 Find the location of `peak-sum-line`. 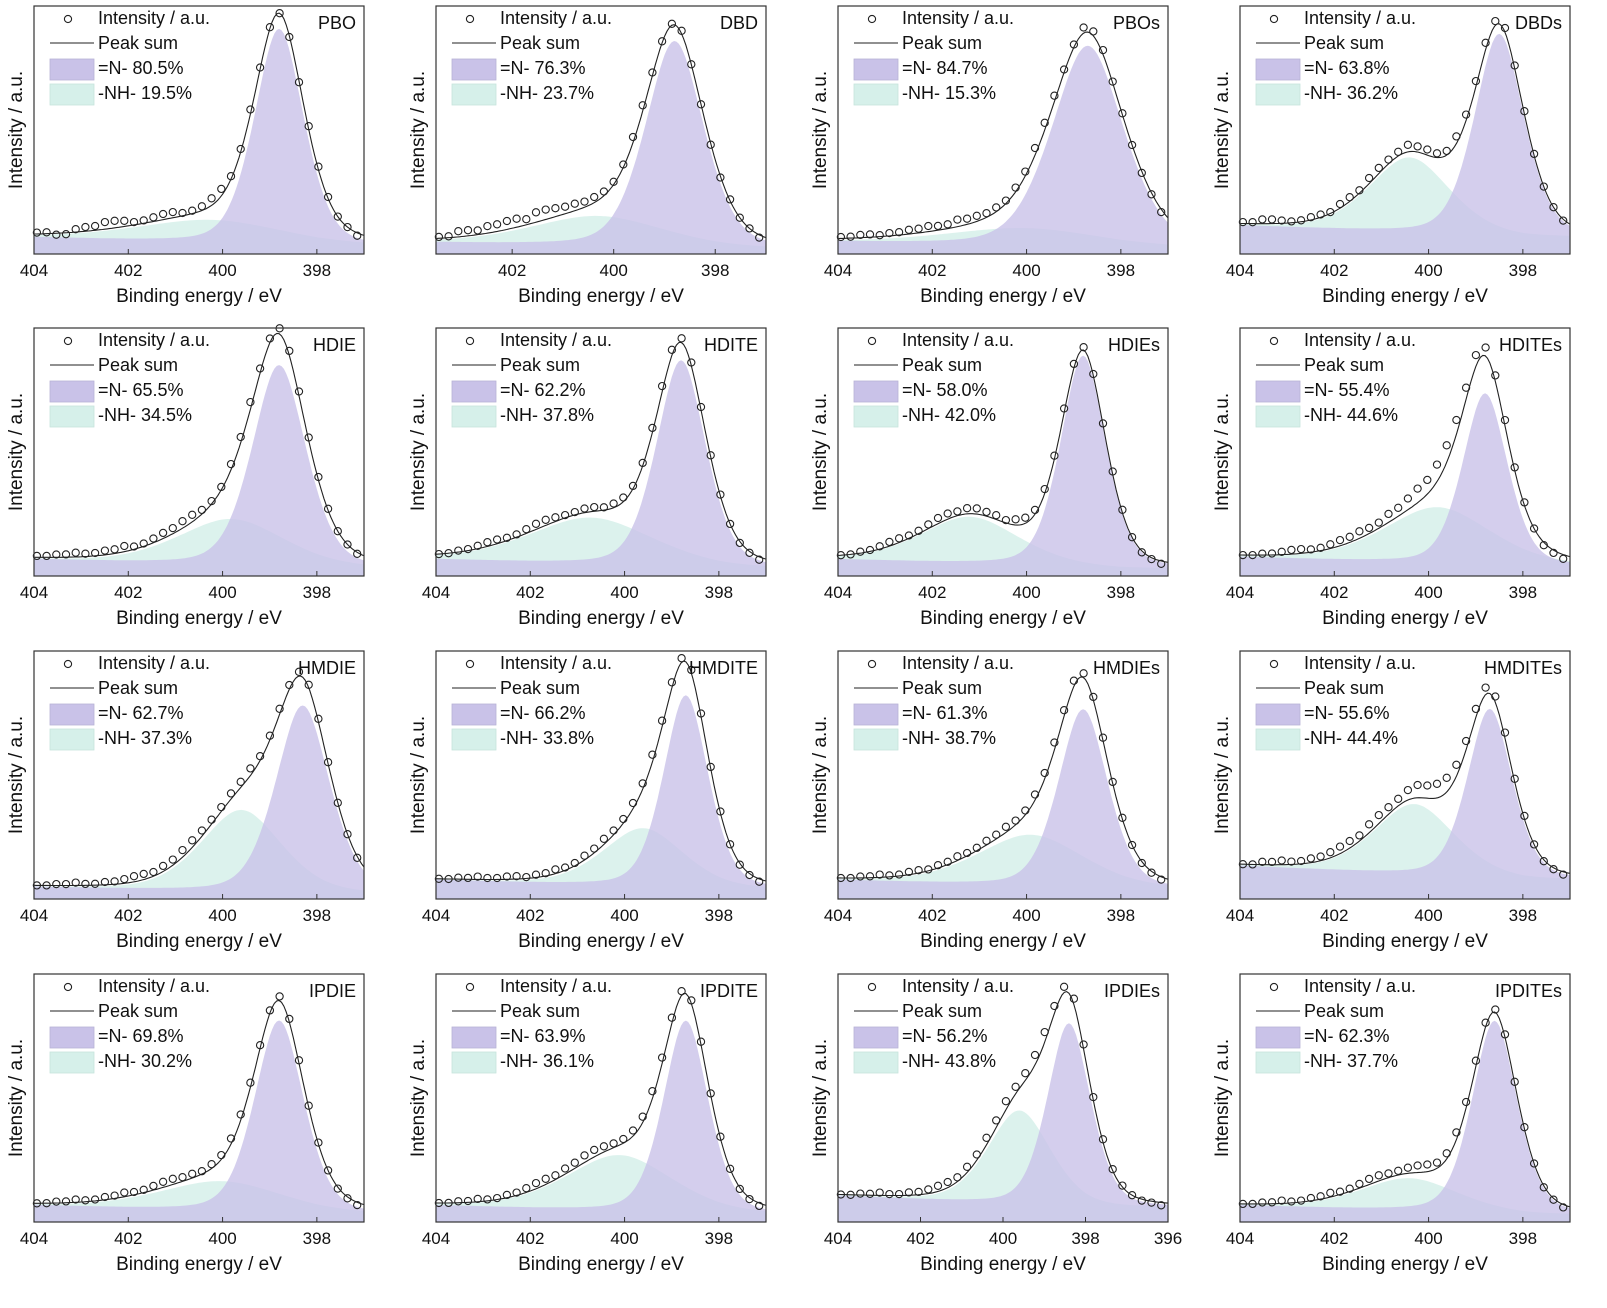

peak-sum-line is located at coordinates (199, 124).